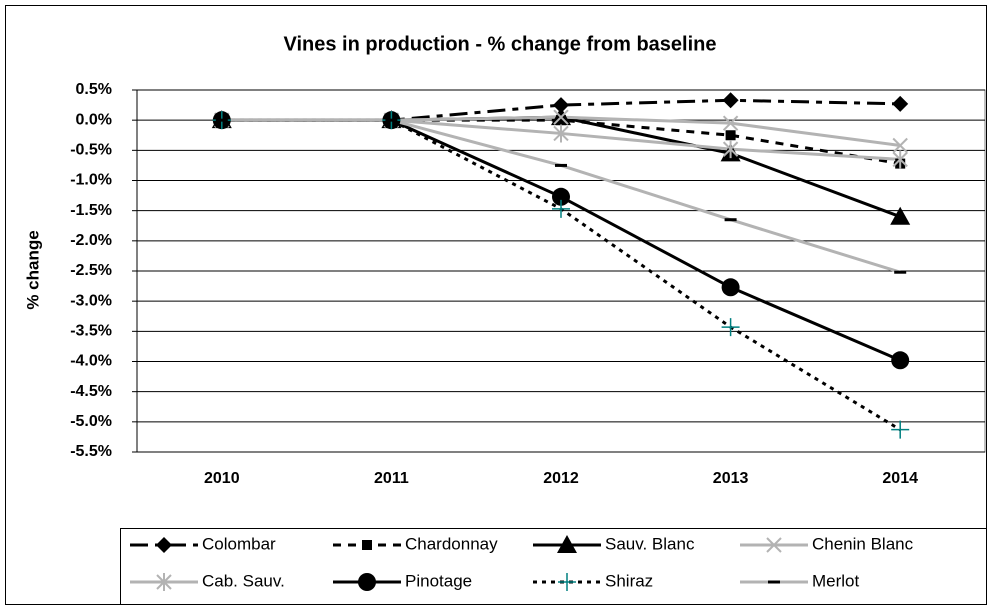 This screenshot has height=611, width=992. What do you see at coordinates (91, 150) in the screenshot?
I see `y-tick-label: -0.5%` at bounding box center [91, 150].